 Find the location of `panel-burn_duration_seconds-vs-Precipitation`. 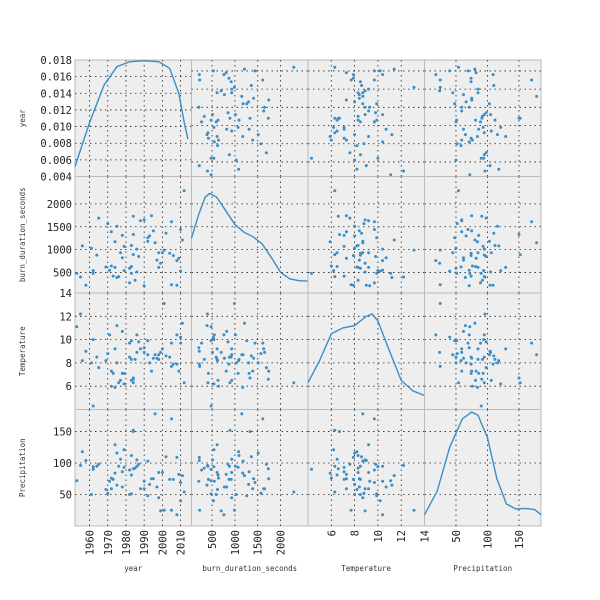

panel-burn_duration_seconds-vs-Precipitation is located at coordinates (483, 235).